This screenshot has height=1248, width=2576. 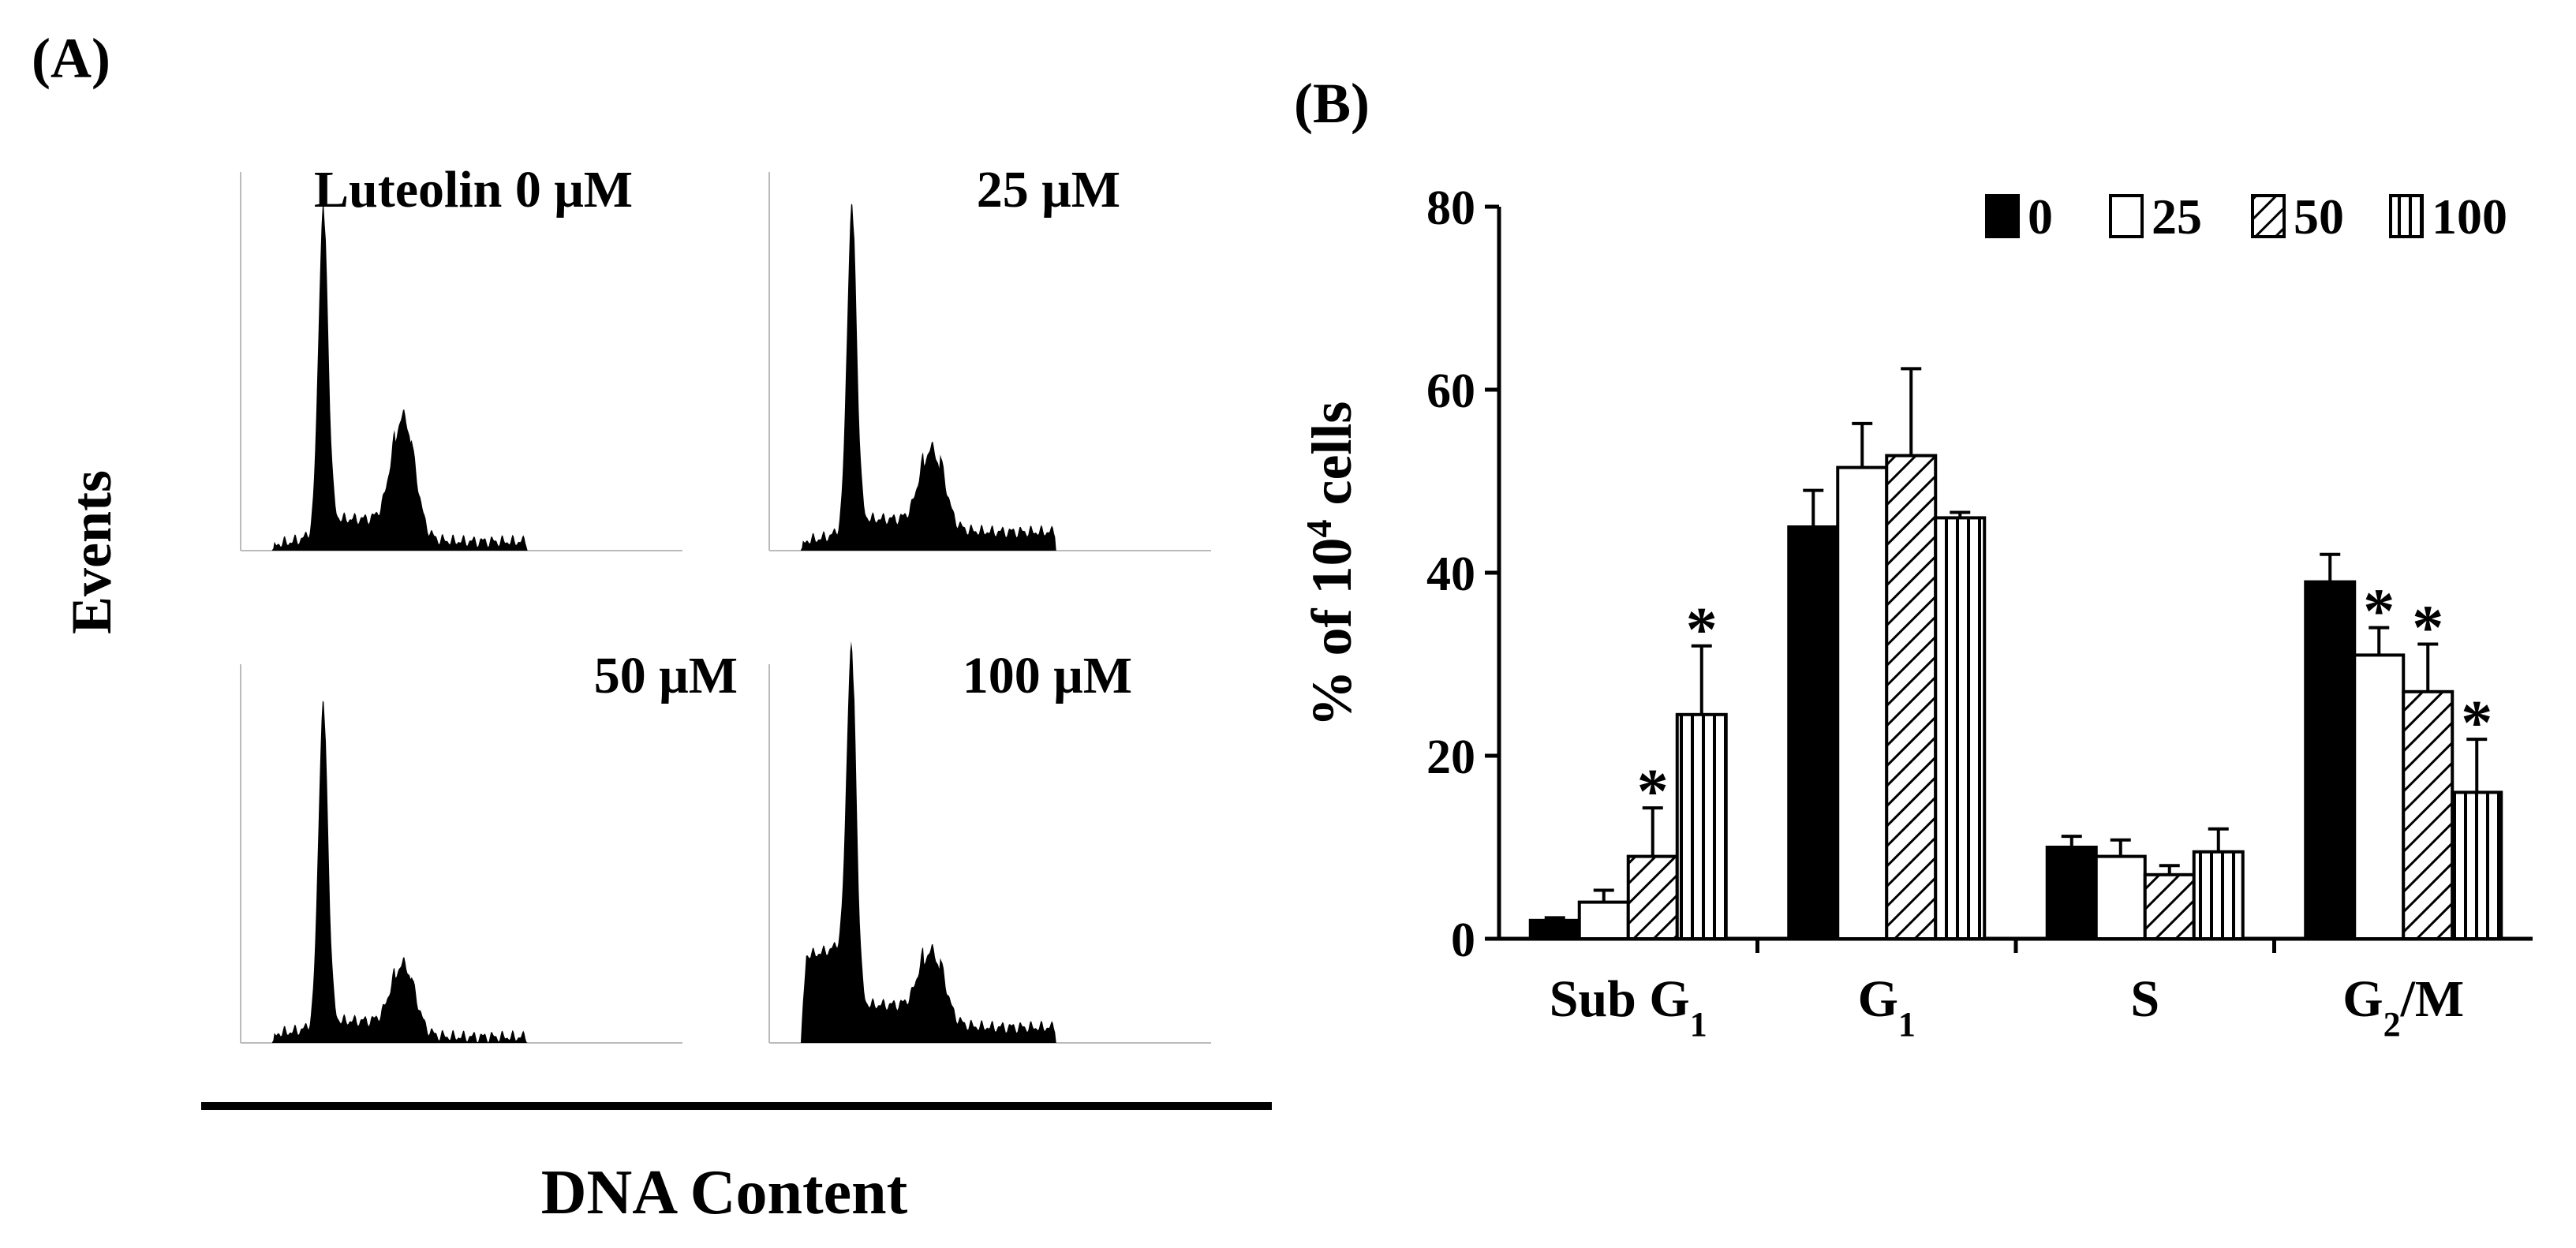 What do you see at coordinates (91, 552) in the screenshot?
I see `events-axis-label: Events` at bounding box center [91, 552].